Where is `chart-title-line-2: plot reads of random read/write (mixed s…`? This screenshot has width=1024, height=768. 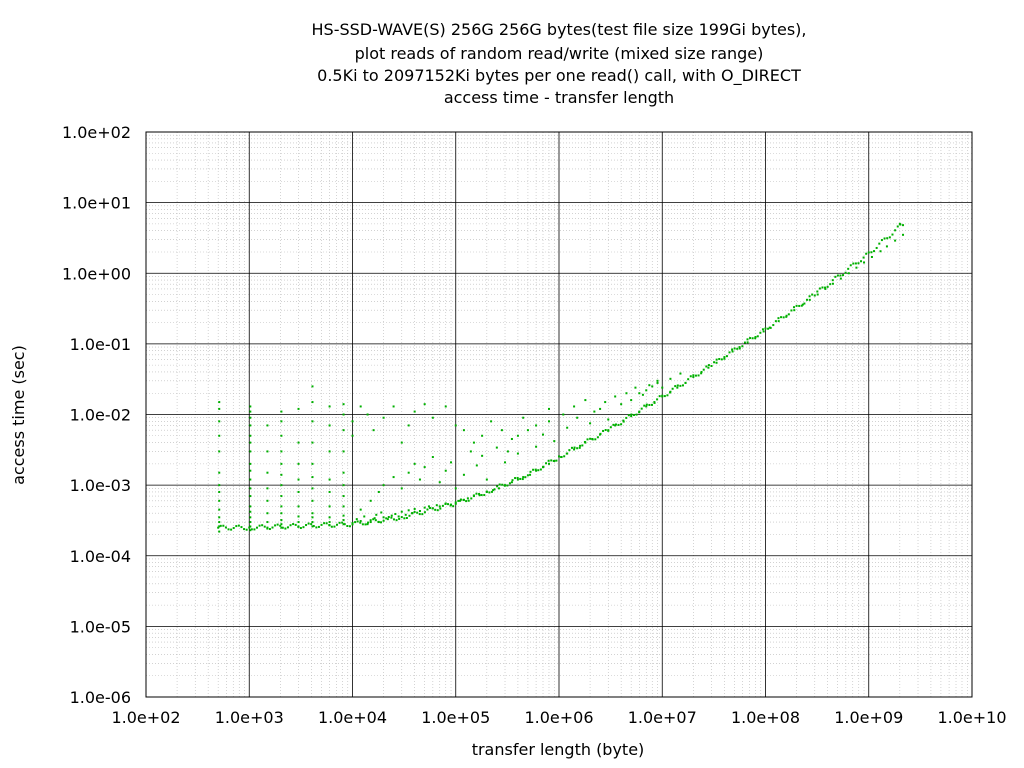 chart-title-line-2: plot reads of random read/write (mixed s… is located at coordinates (559, 53).